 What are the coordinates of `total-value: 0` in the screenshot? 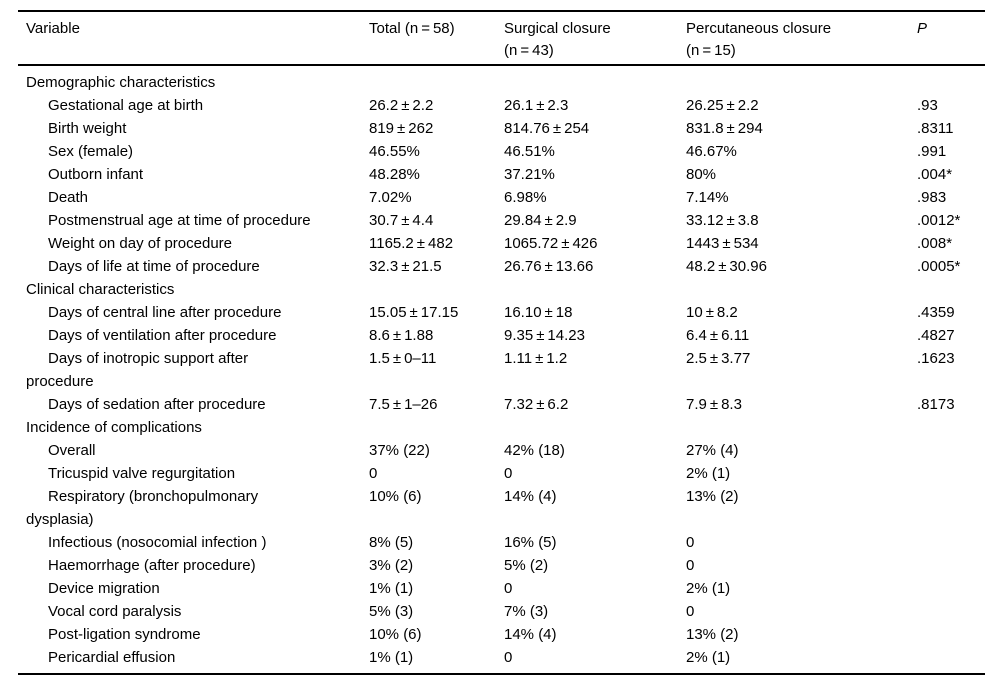 It's located at (373, 473).